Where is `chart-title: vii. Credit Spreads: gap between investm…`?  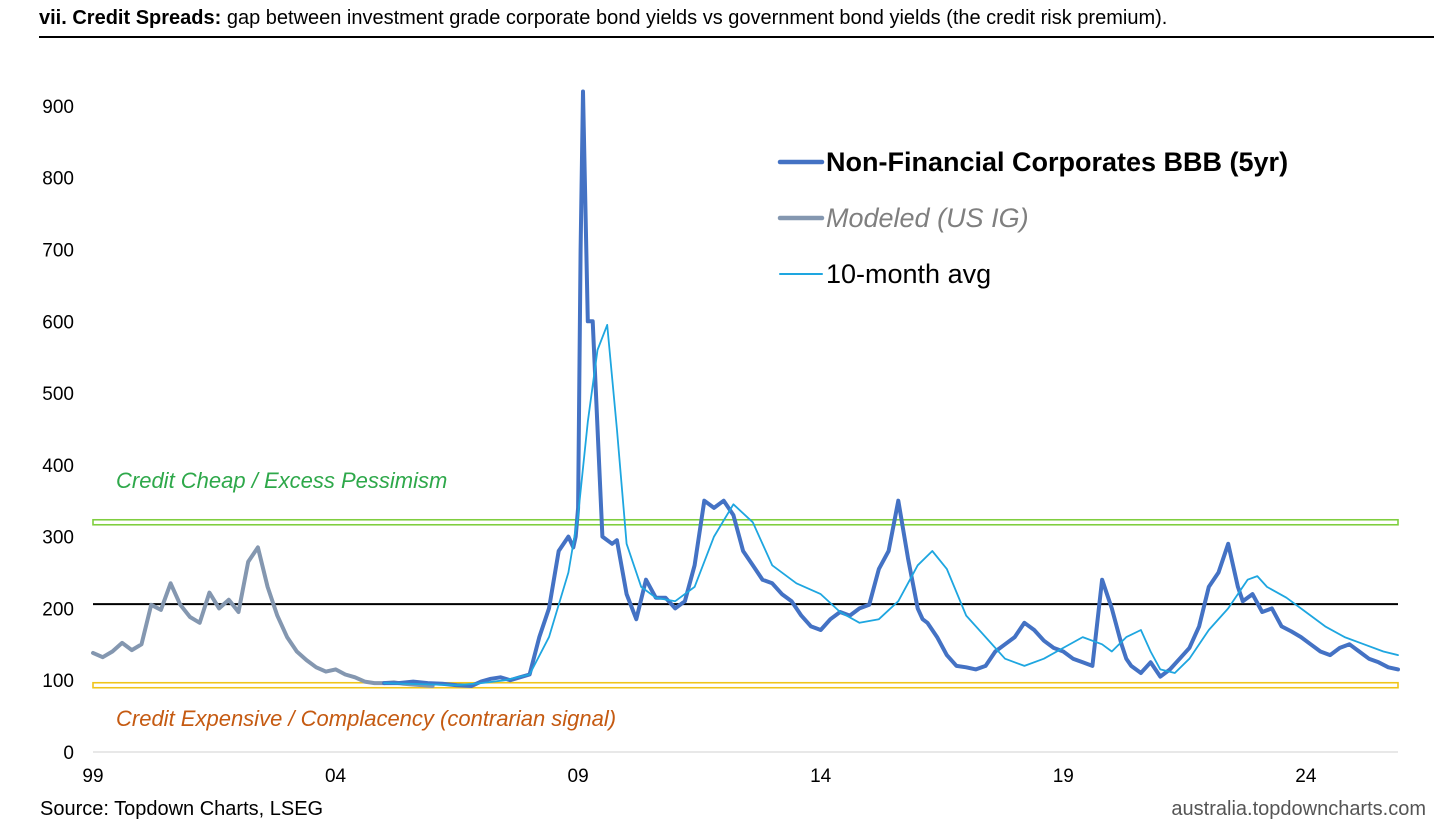 chart-title: vii. Credit Spreads: gap between investm… is located at coordinates (736, 18).